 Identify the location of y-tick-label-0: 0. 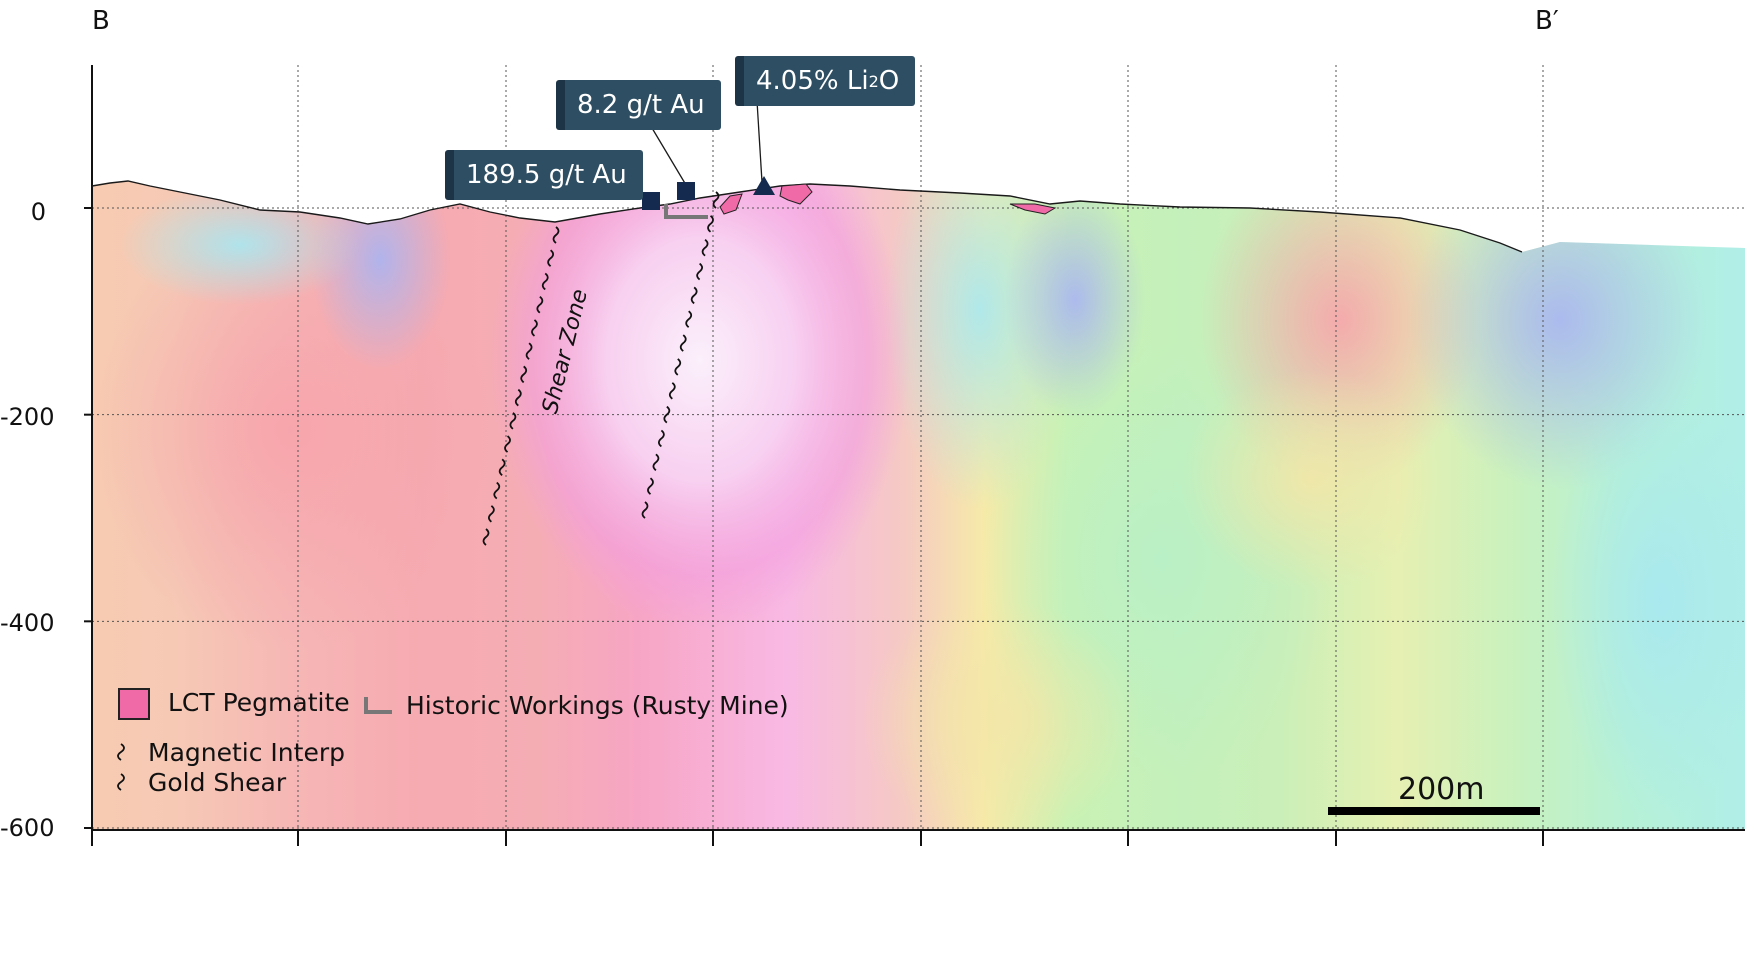
(38, 212).